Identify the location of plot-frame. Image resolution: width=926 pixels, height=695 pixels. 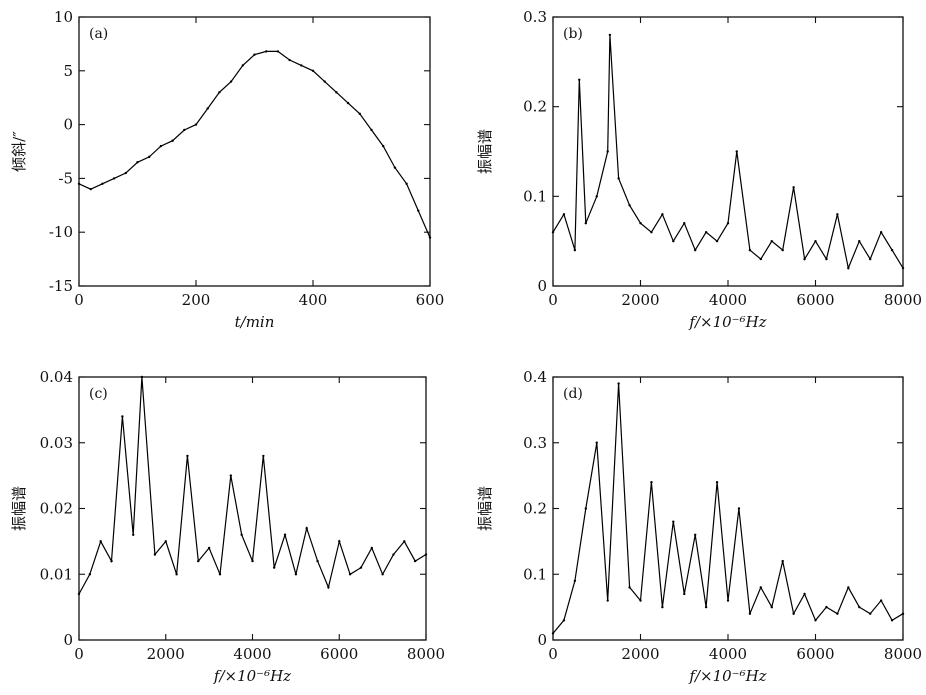
(728, 151).